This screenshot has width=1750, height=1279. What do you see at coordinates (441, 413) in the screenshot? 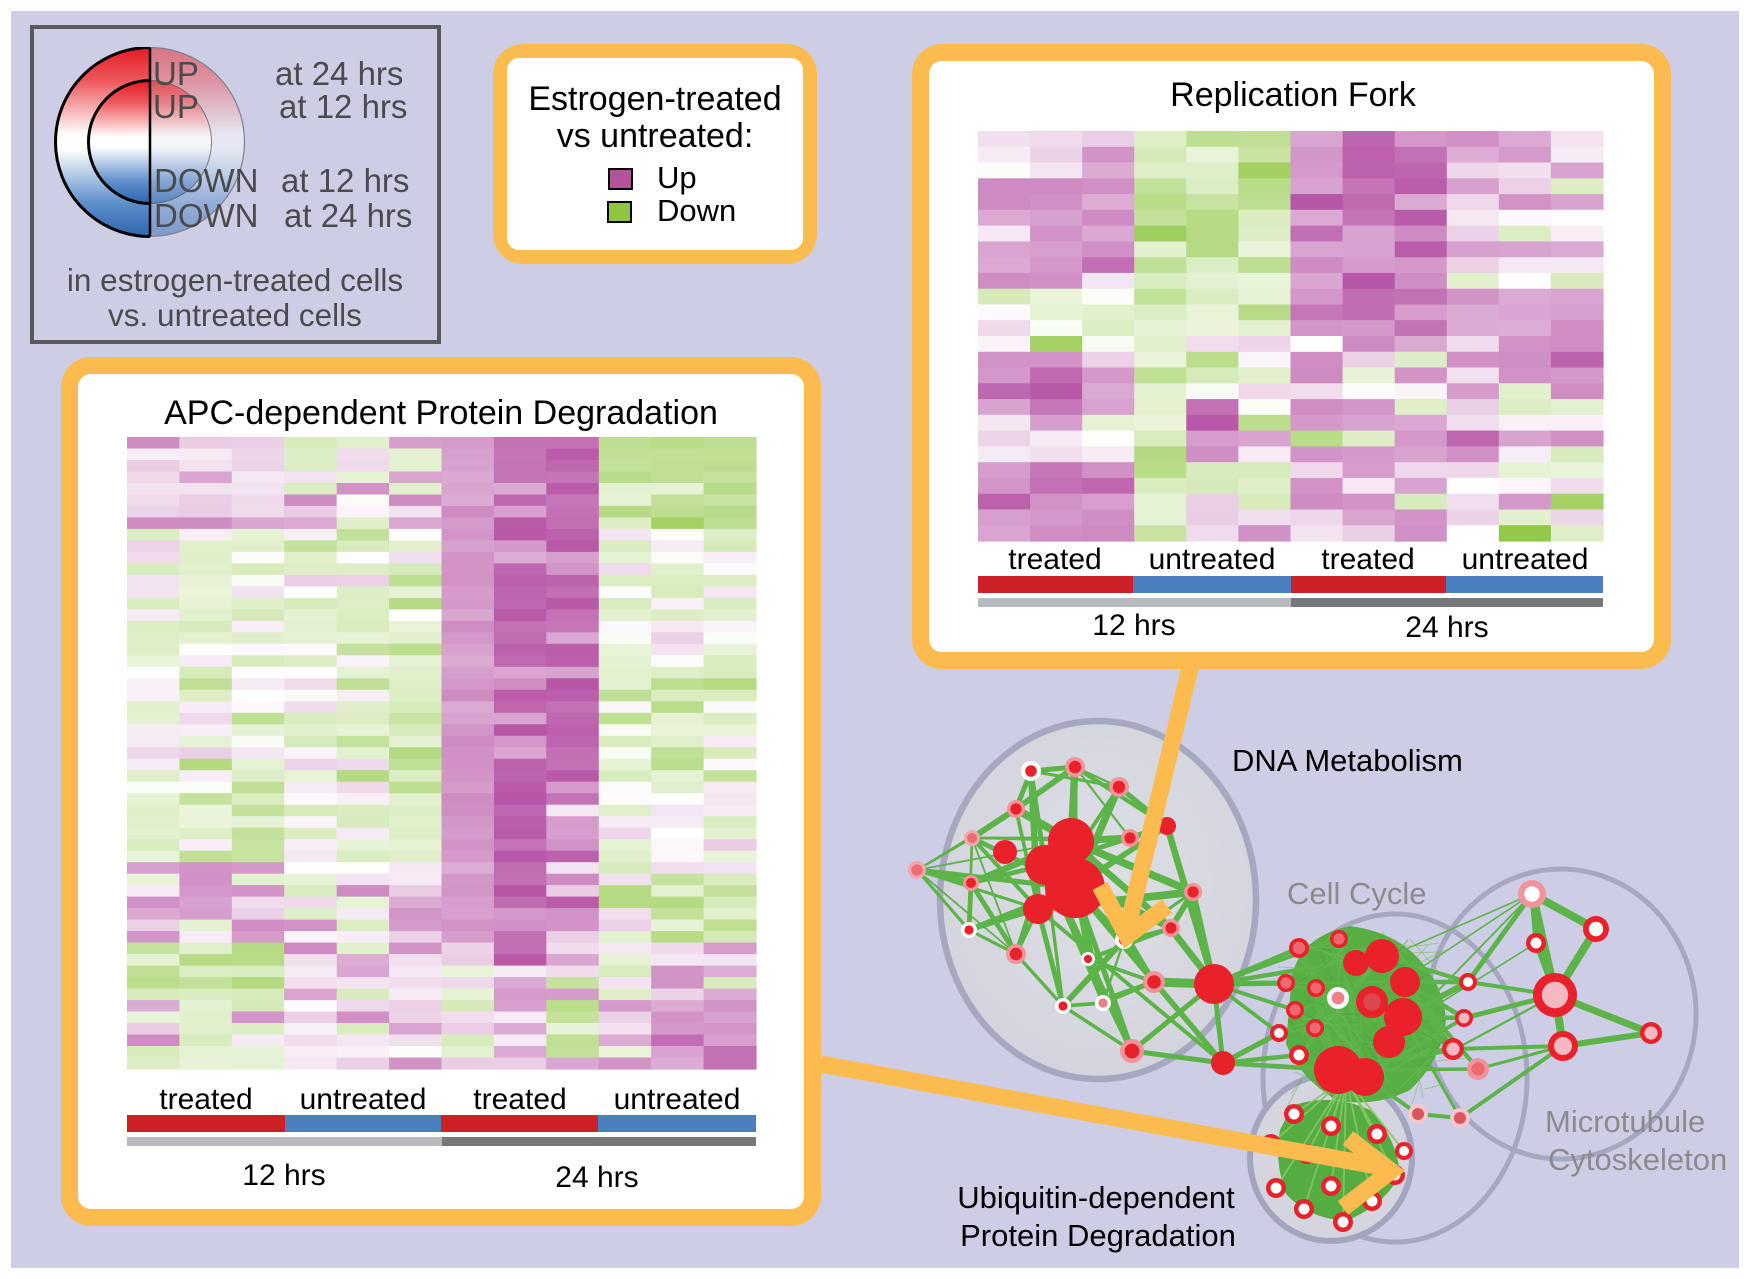
I see `svg-text:APC-dependent Protein Degradat: APC-dependent Protein Degradation` at bounding box center [441, 413].